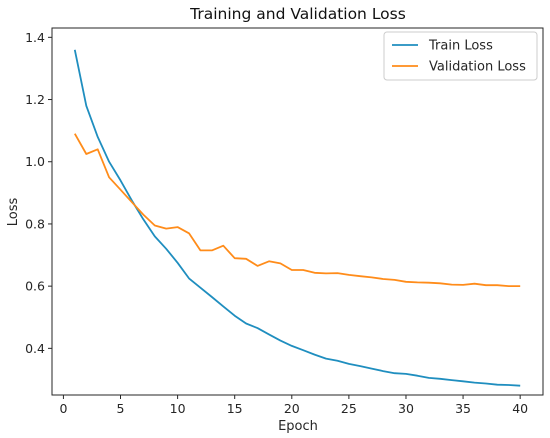  What do you see at coordinates (178, 408) in the screenshot?
I see `x-tick-label: 10` at bounding box center [178, 408].